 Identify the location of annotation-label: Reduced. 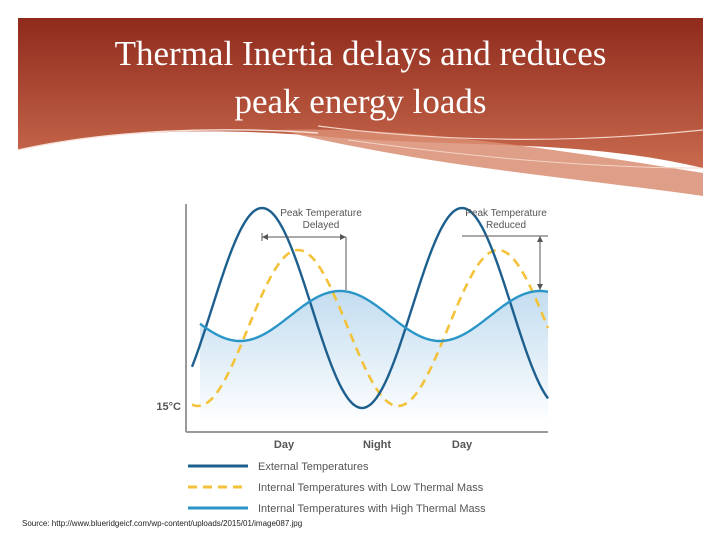
(506, 225).